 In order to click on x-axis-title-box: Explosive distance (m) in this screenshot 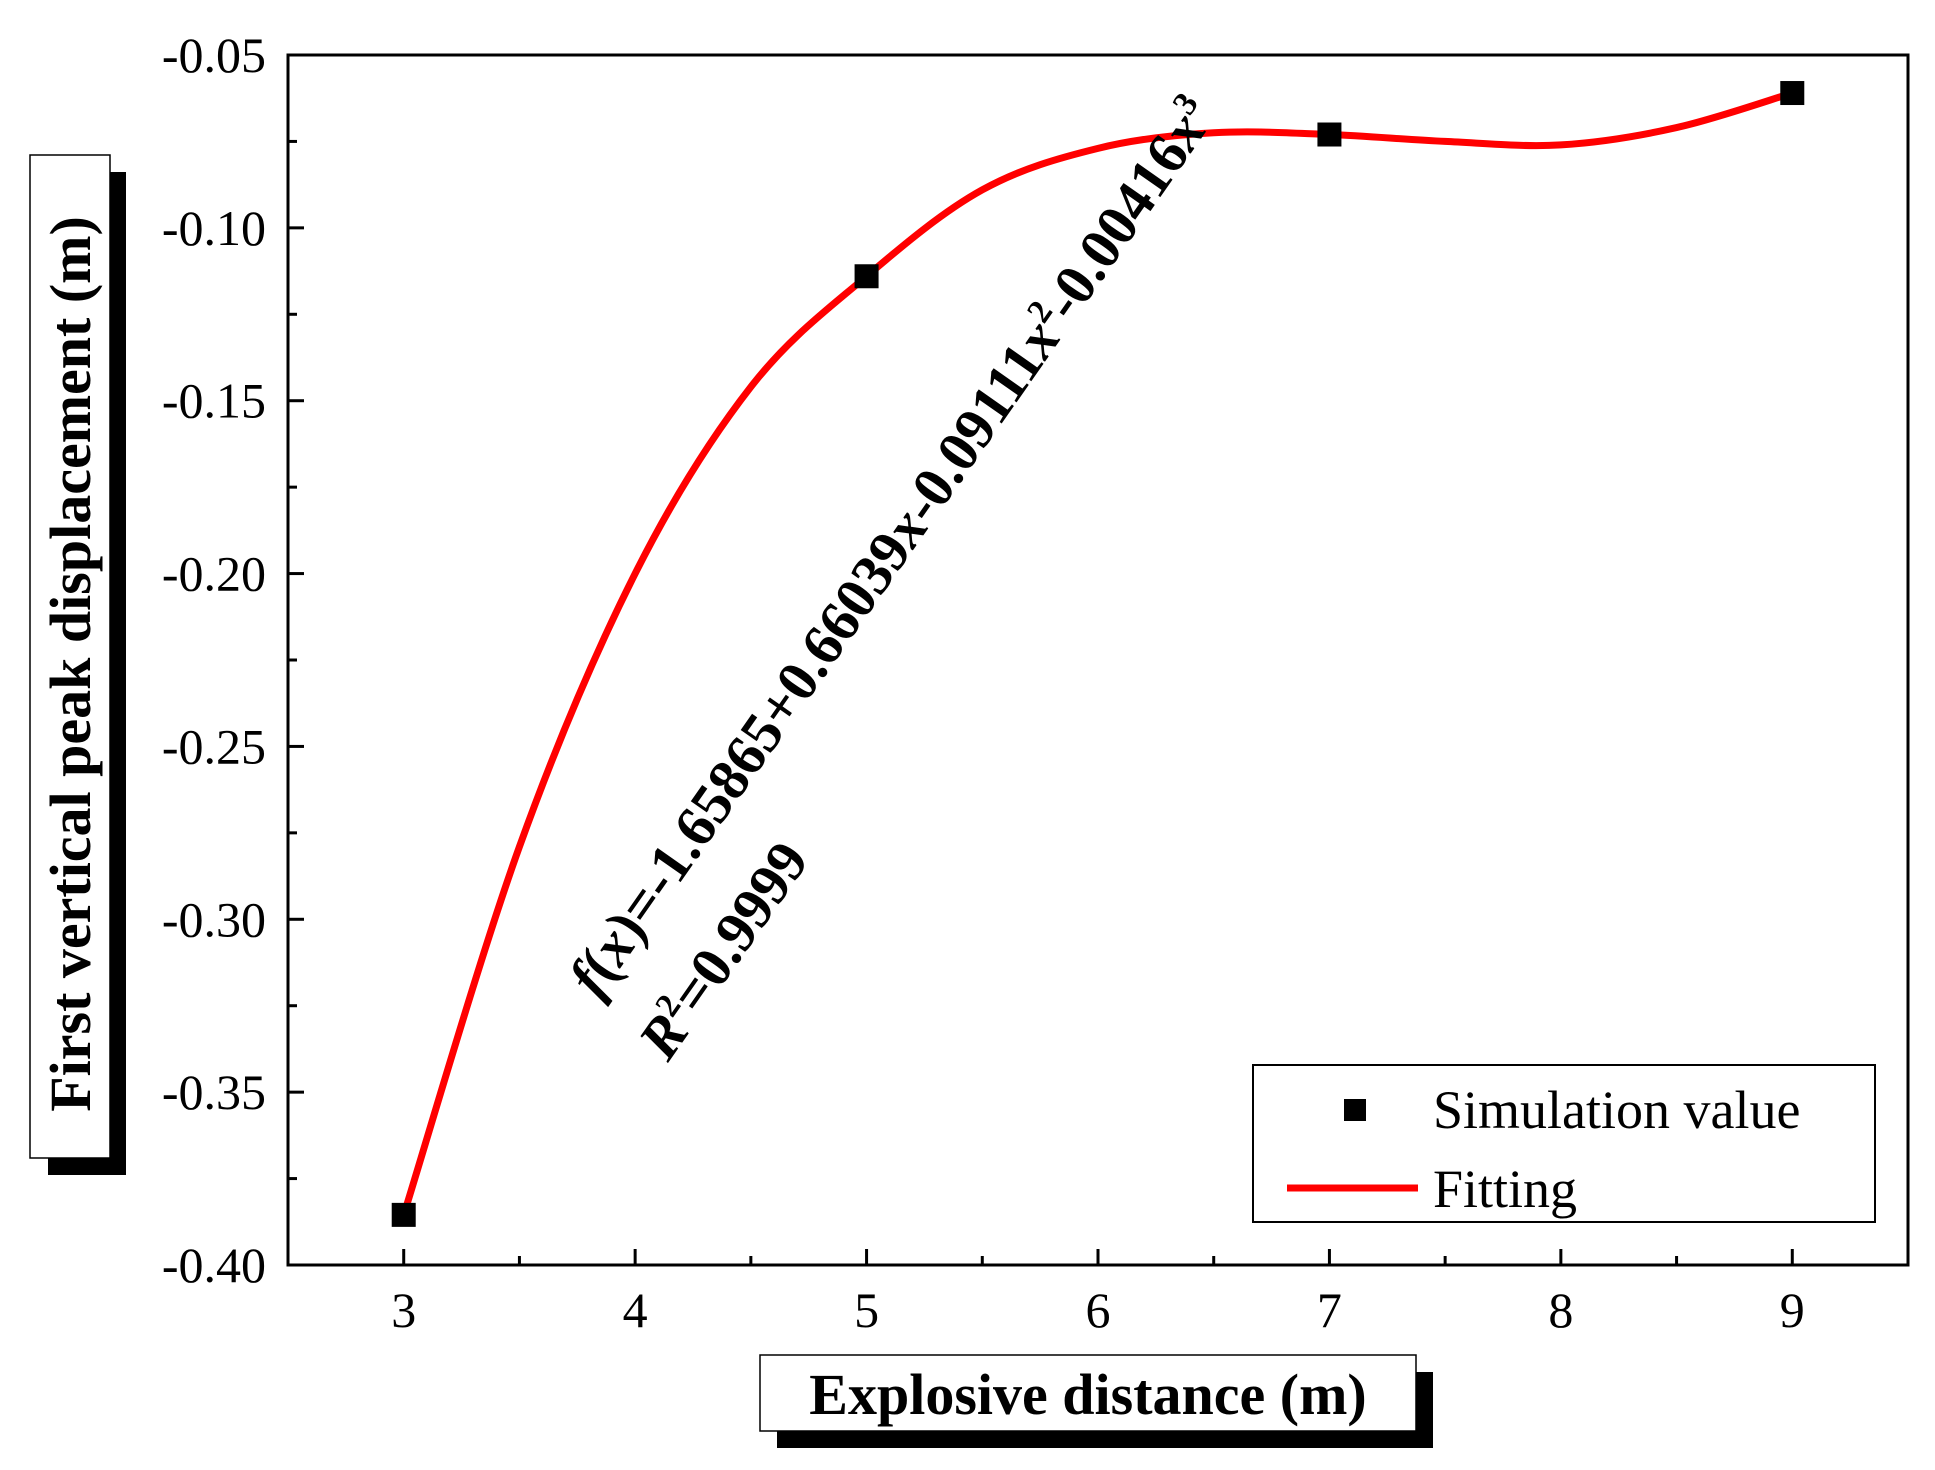, I will do `click(1096, 1401)`.